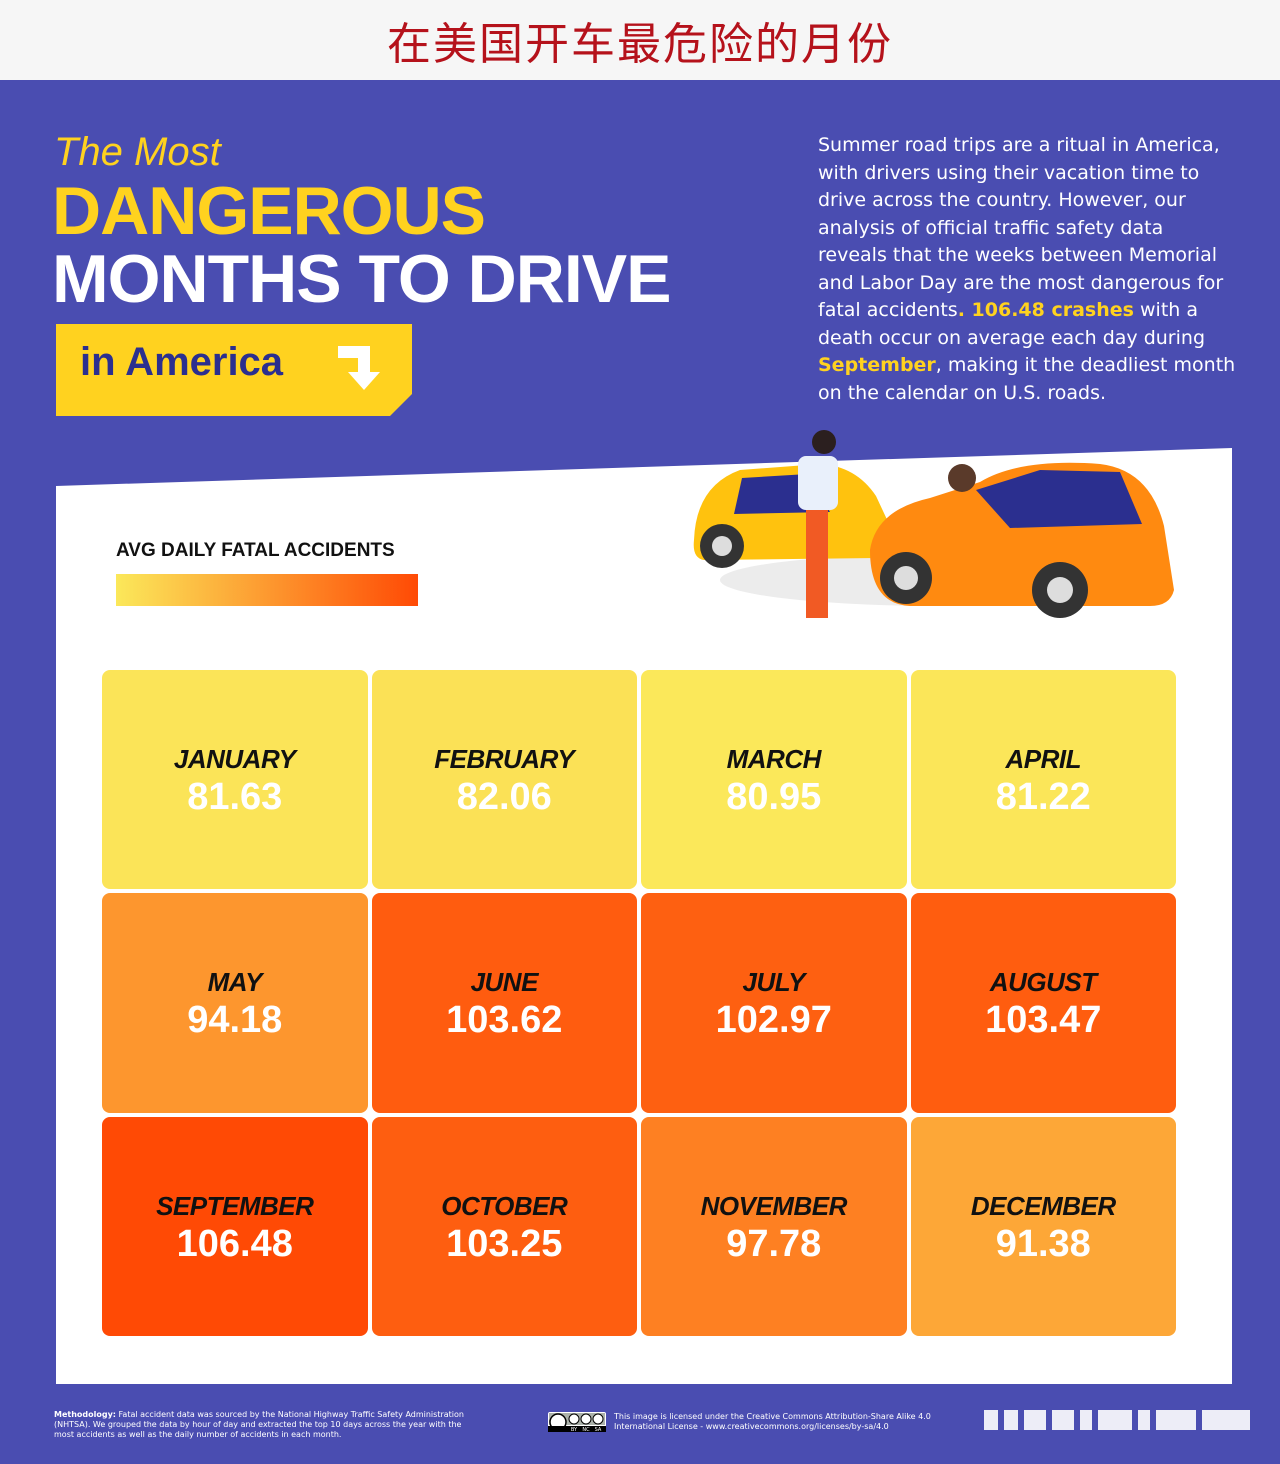  What do you see at coordinates (255, 550) in the screenshot?
I see `legend-title: AVG DAILY FATAL ACCIDENTS` at bounding box center [255, 550].